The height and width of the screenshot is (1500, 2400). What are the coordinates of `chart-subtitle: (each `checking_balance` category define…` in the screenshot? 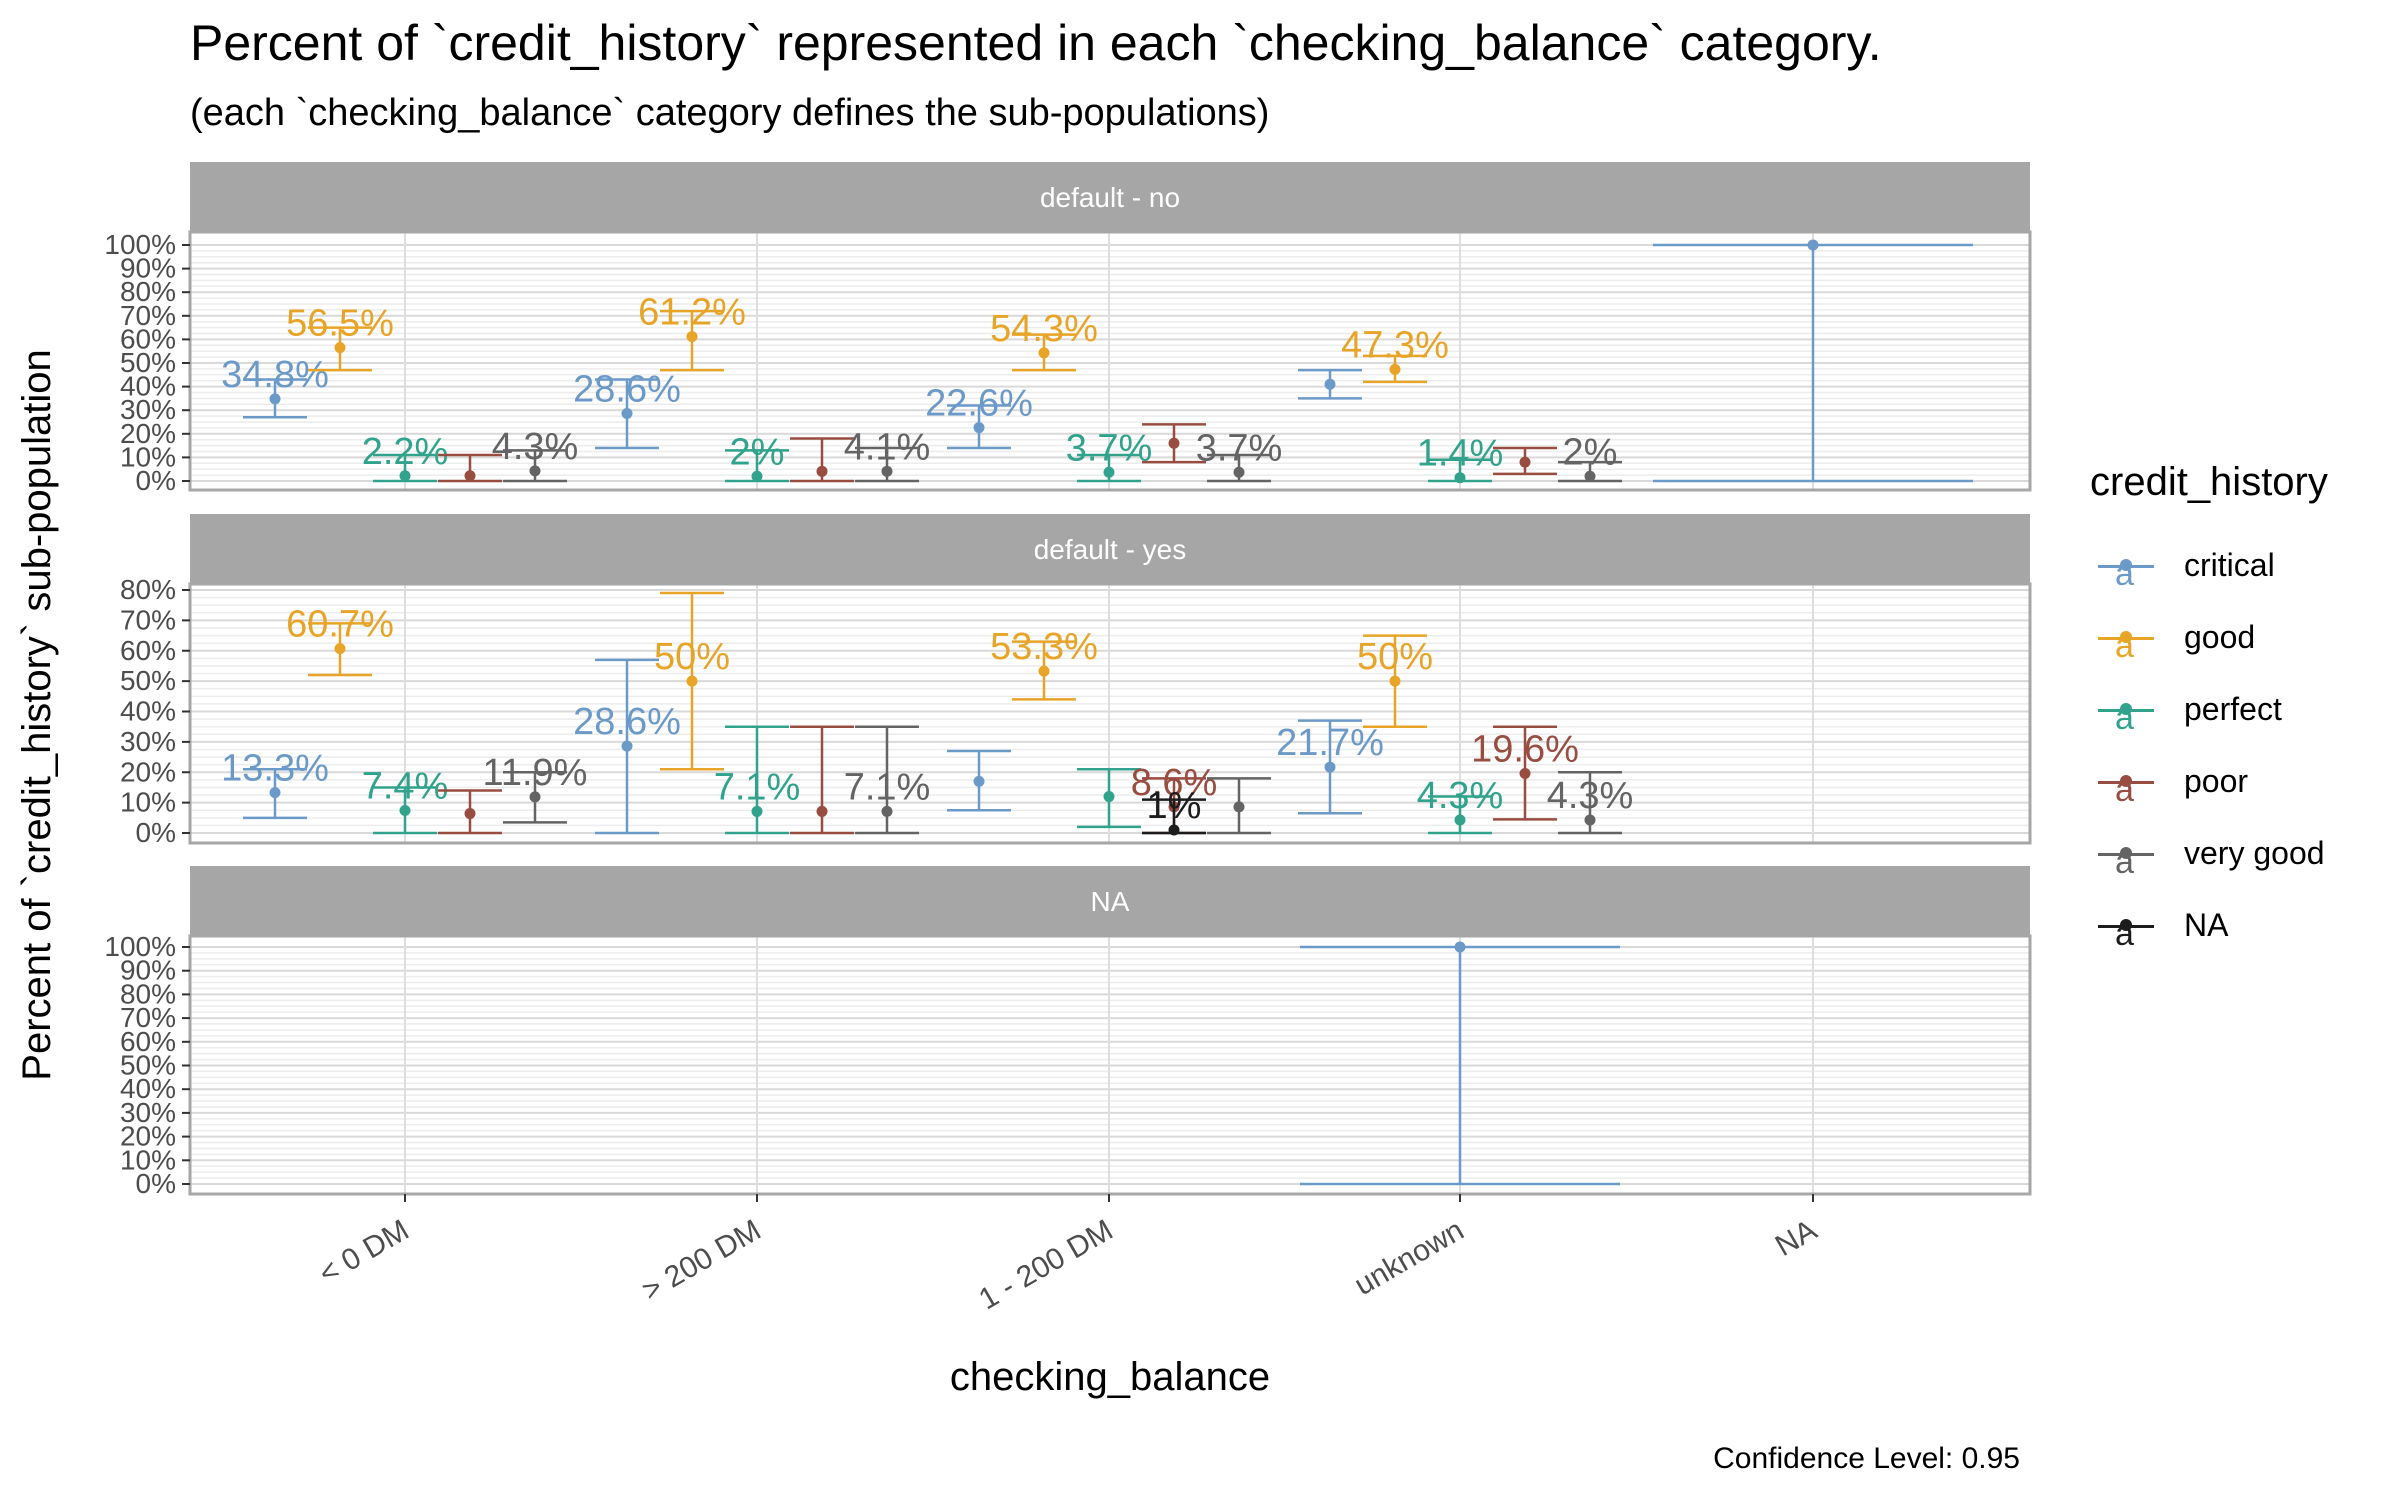 It's located at (730, 113).